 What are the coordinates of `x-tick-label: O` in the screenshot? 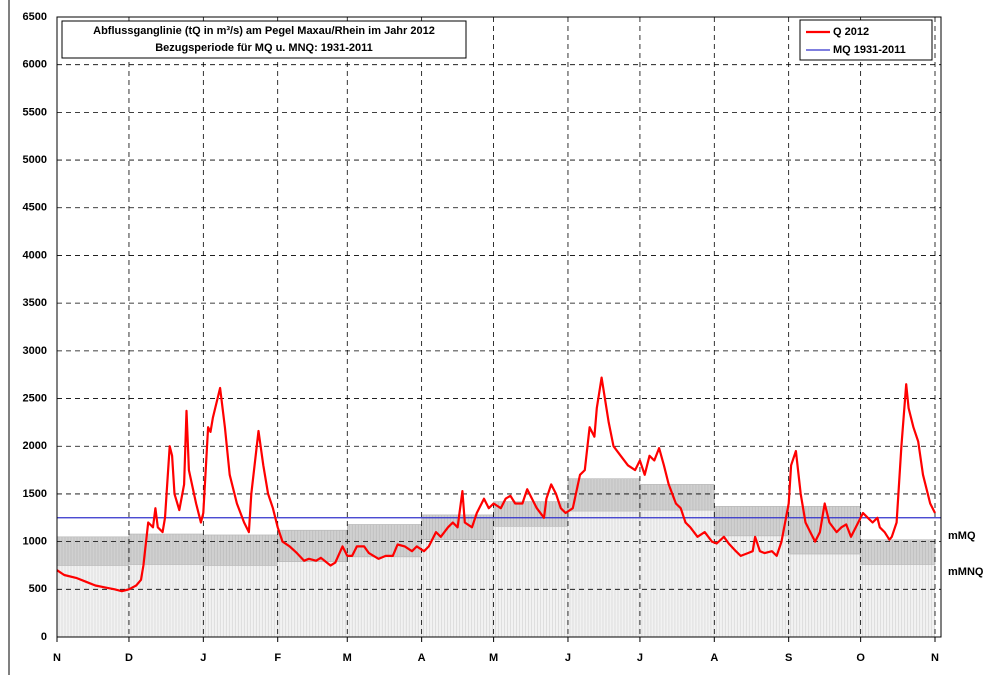 It's located at (860, 658).